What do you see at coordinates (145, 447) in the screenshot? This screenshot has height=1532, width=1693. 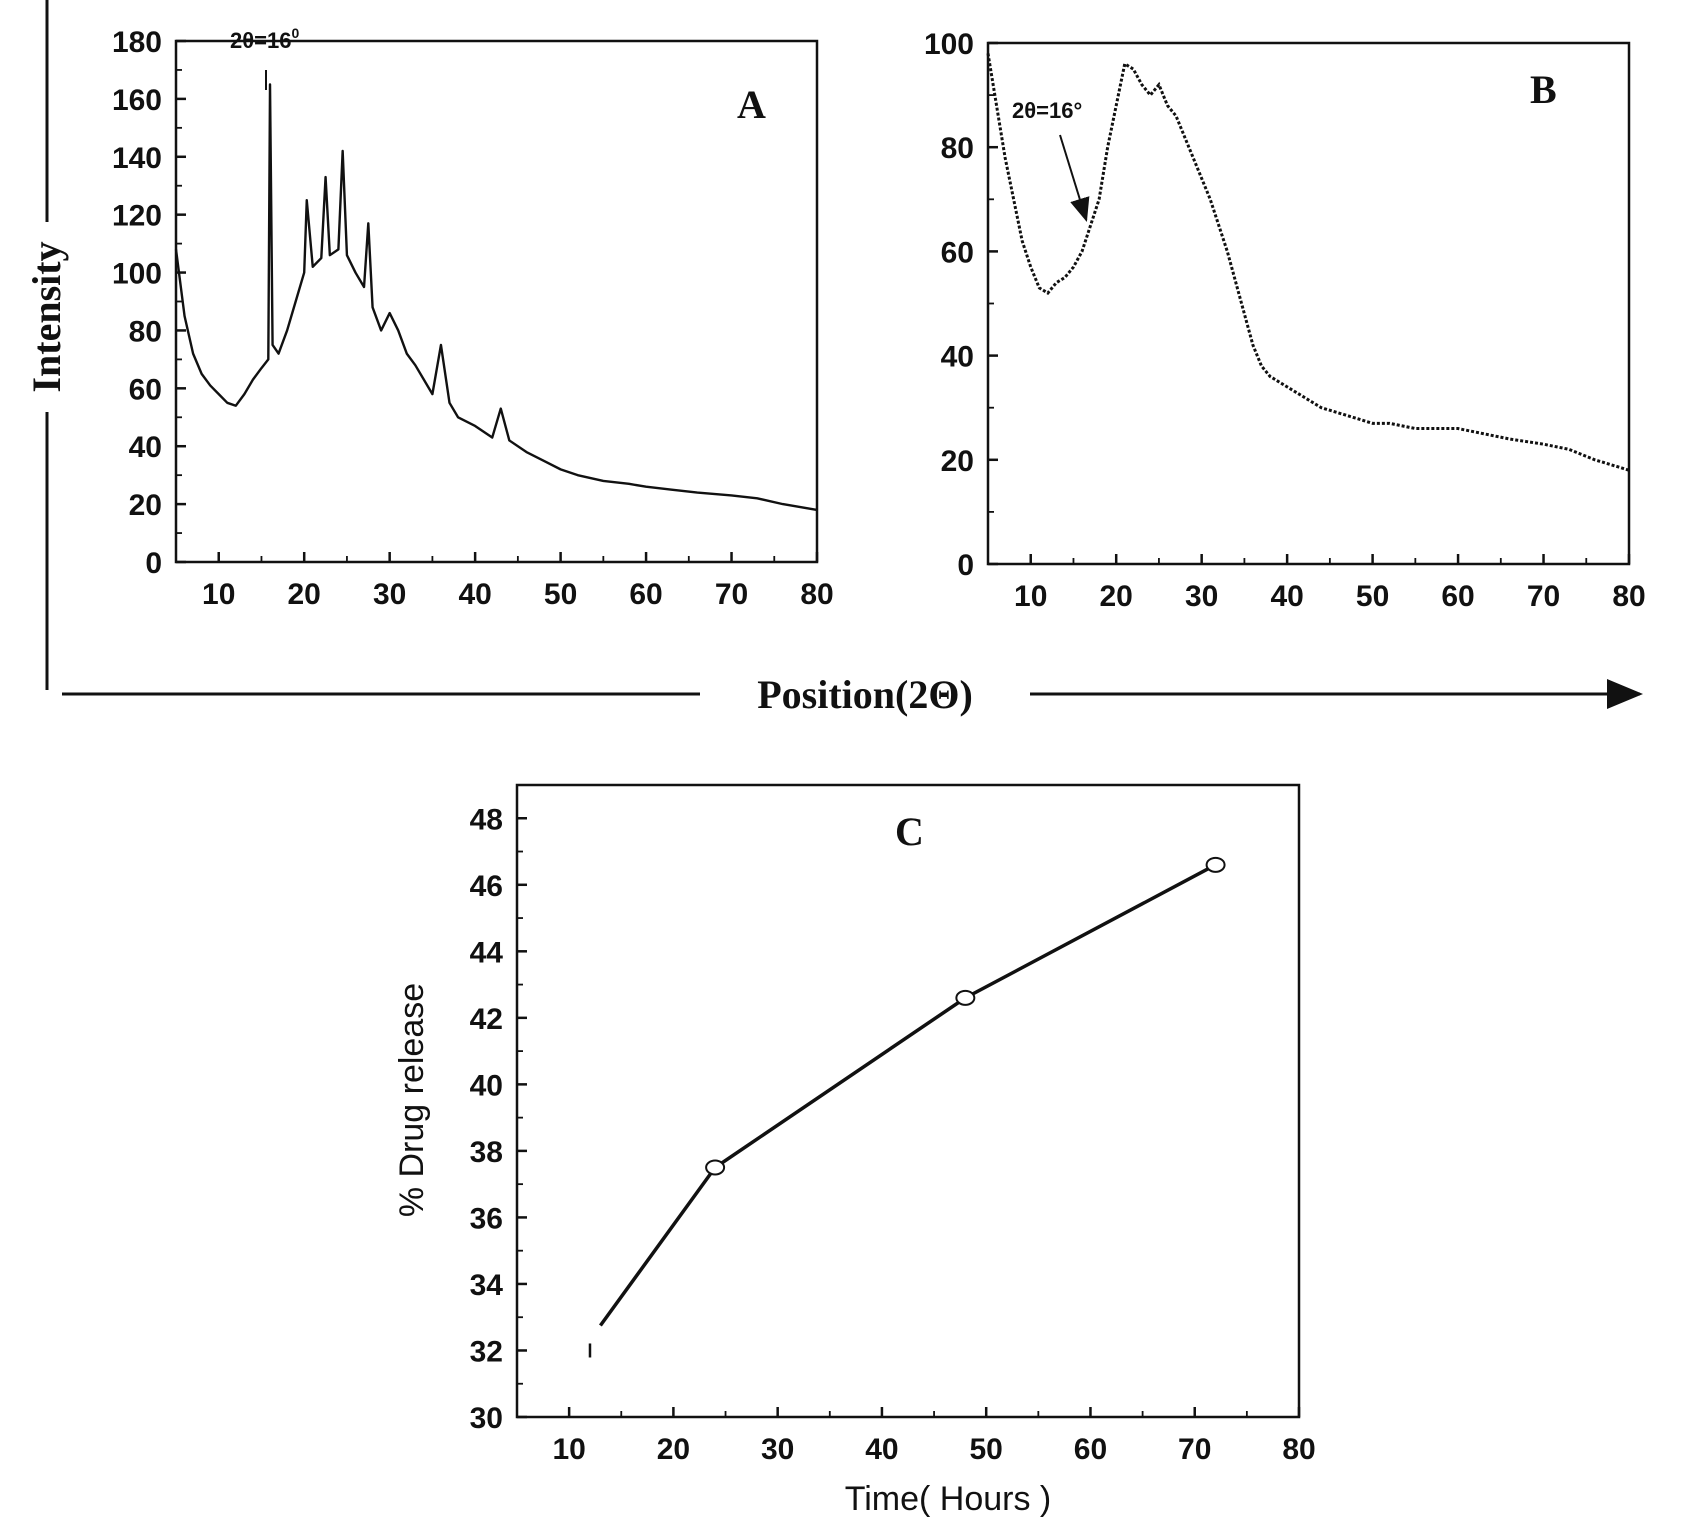 I see `panel-a-y-tick-label: 40` at bounding box center [145, 447].